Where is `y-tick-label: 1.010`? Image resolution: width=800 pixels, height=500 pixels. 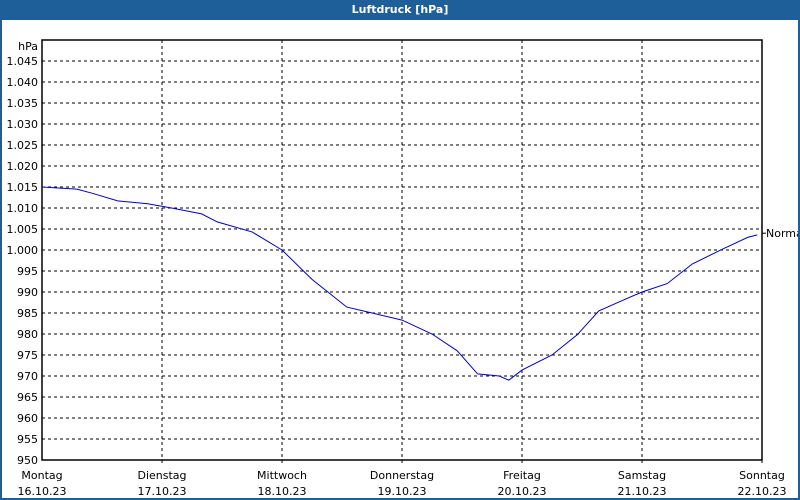
y-tick-label: 1.010 is located at coordinates (23, 208).